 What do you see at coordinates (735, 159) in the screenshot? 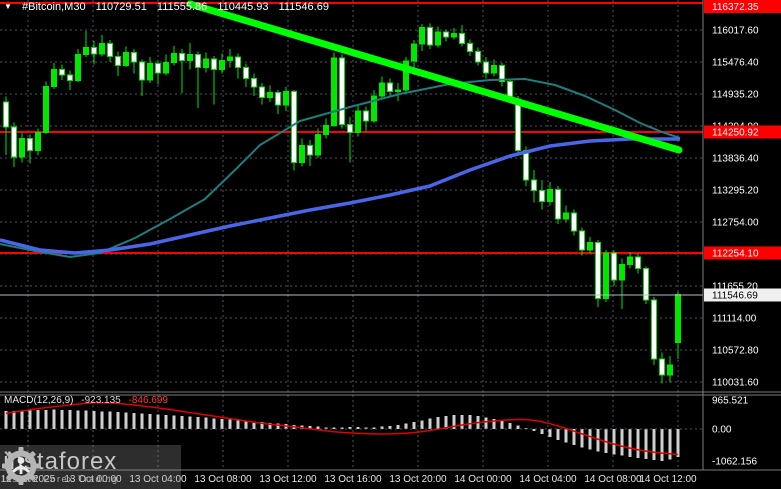
I see `svg-text: 113836.40` at bounding box center [735, 159].